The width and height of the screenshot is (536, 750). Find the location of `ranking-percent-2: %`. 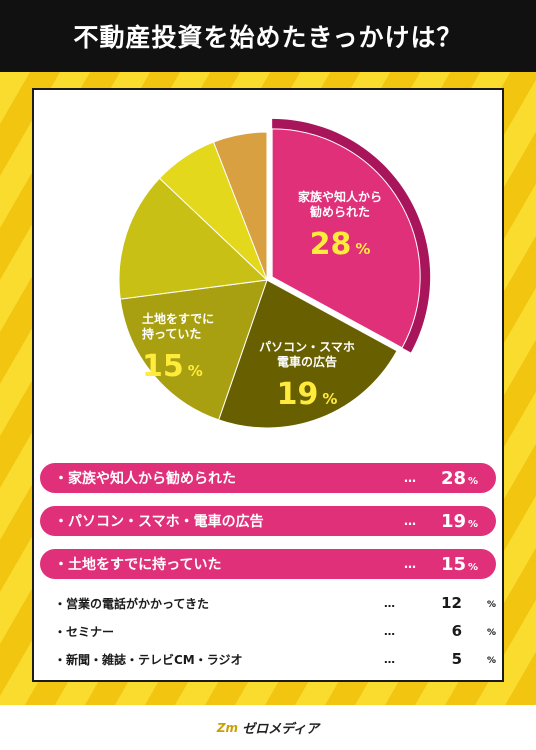

ranking-percent-2: % is located at coordinates (473, 524).